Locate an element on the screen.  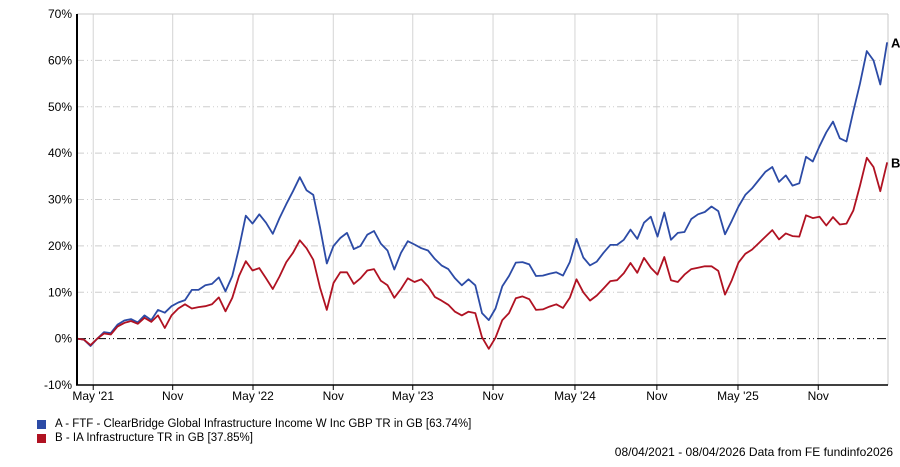
legend-item-b: B - IA Infrastructure TR in GB [37.85%] is located at coordinates (254, 438).